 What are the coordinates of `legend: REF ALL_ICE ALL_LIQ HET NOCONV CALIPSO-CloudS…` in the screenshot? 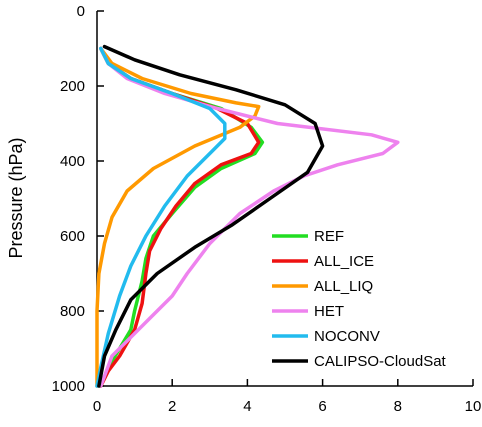 It's located at (359, 299).